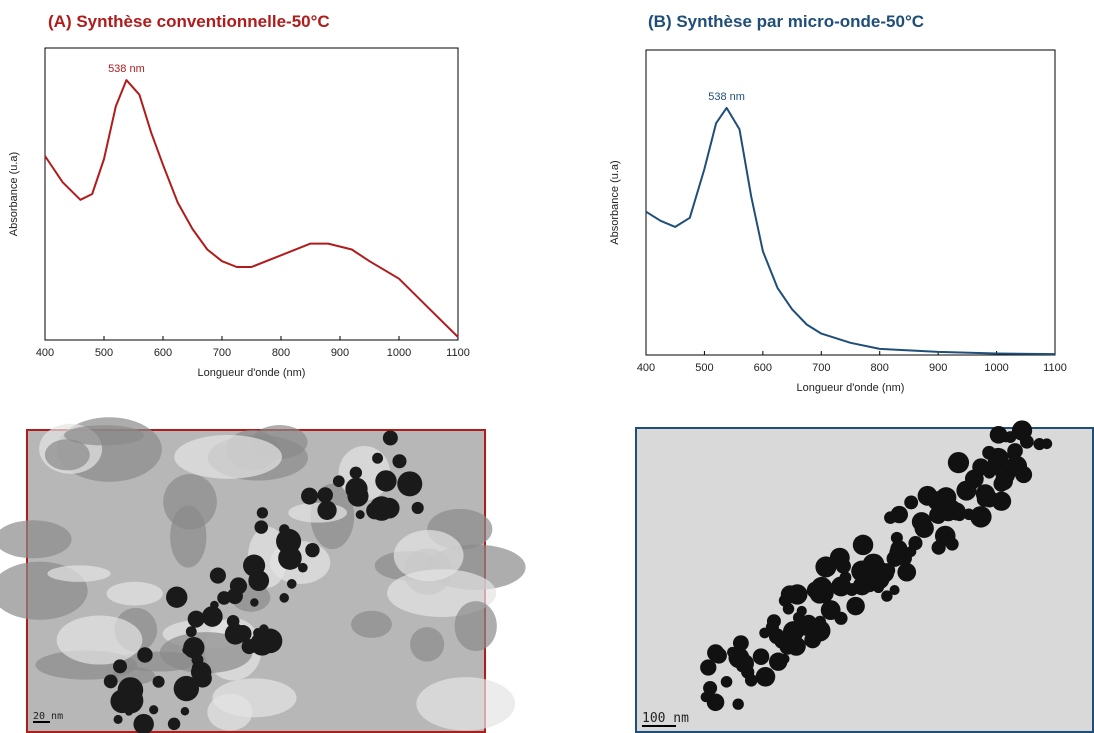 Image resolution: width=1094 pixels, height=733 pixels. Describe the element at coordinates (48, 716) in the screenshot. I see `scale-label-a: 20 nm` at that location.